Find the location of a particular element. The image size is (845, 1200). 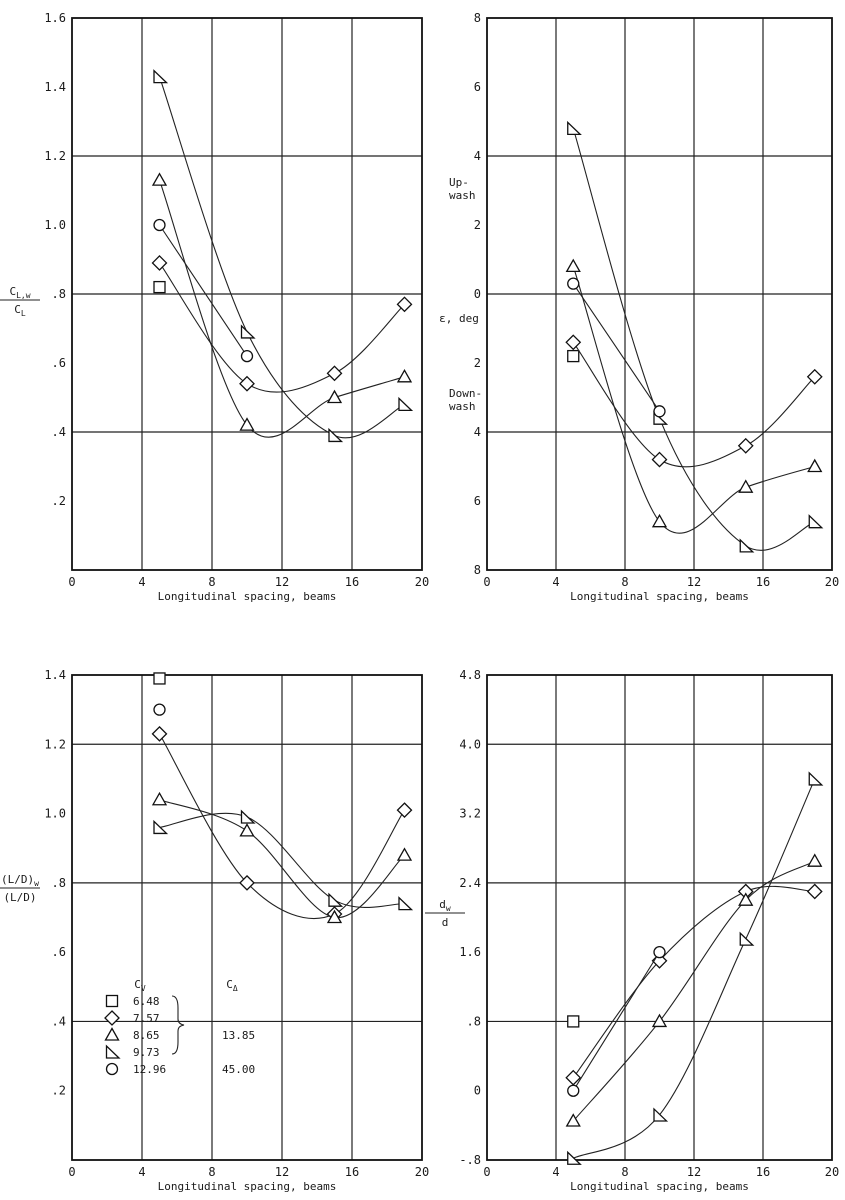

y-tick-label: 8 is located at coordinates (477, 18).